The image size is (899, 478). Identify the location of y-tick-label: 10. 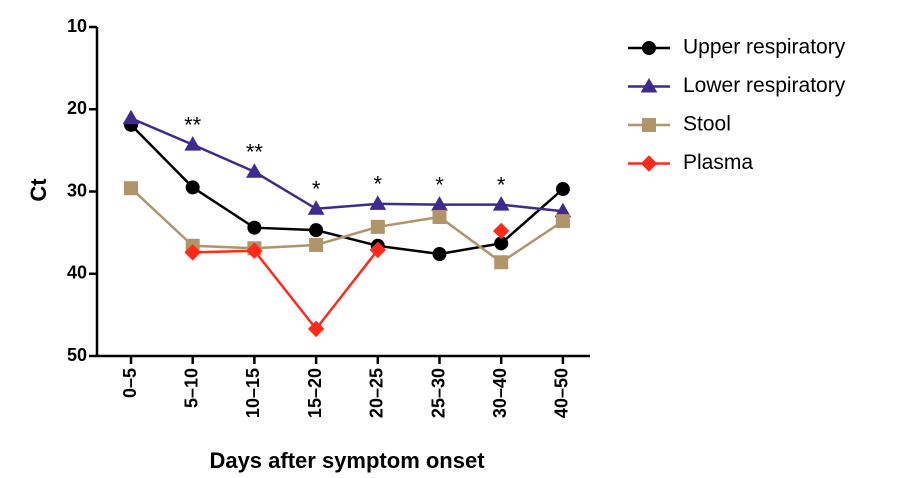
(77, 26).